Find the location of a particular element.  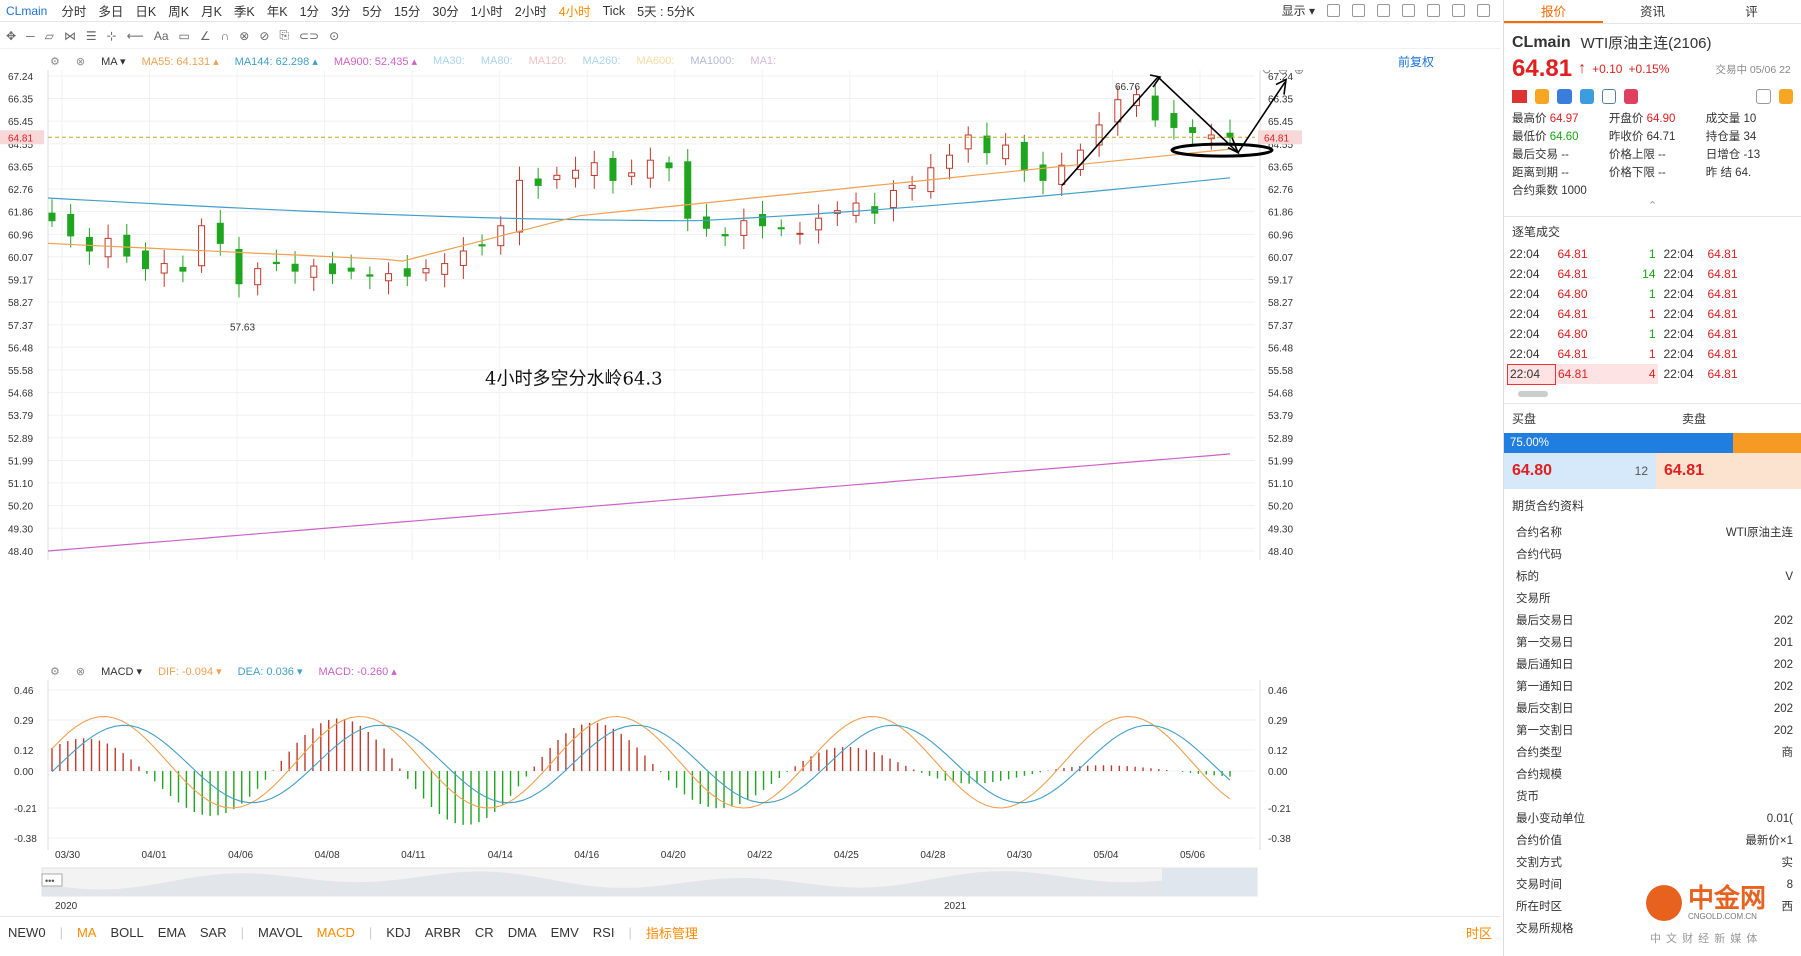

period-3分: 3分 is located at coordinates (341, 12).